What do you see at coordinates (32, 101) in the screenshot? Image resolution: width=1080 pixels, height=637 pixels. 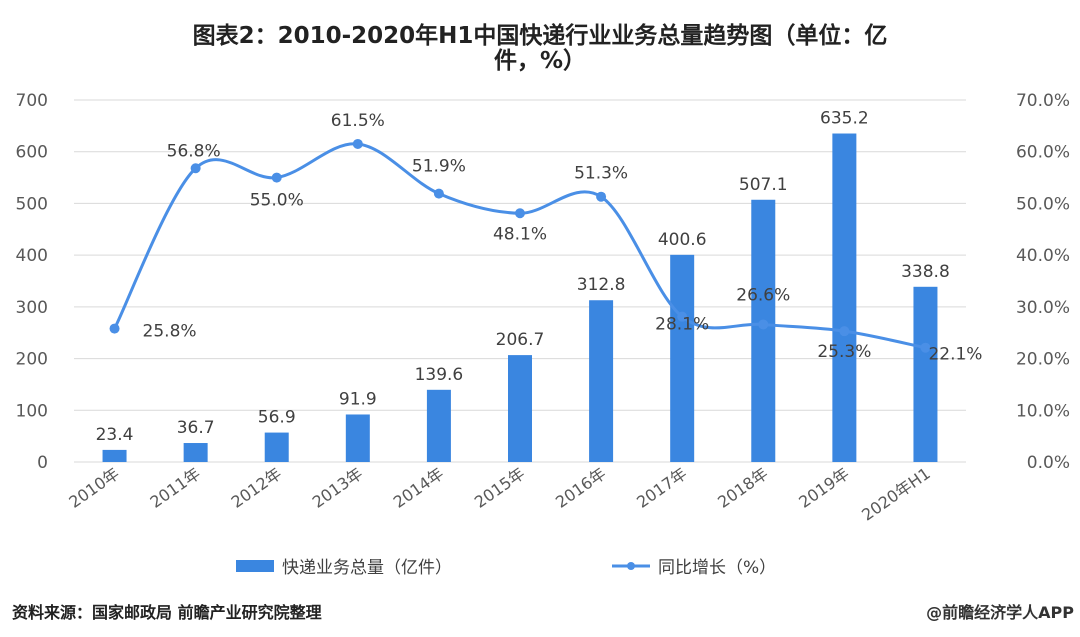 I see `y-left-tick-label: 700` at bounding box center [32, 101].